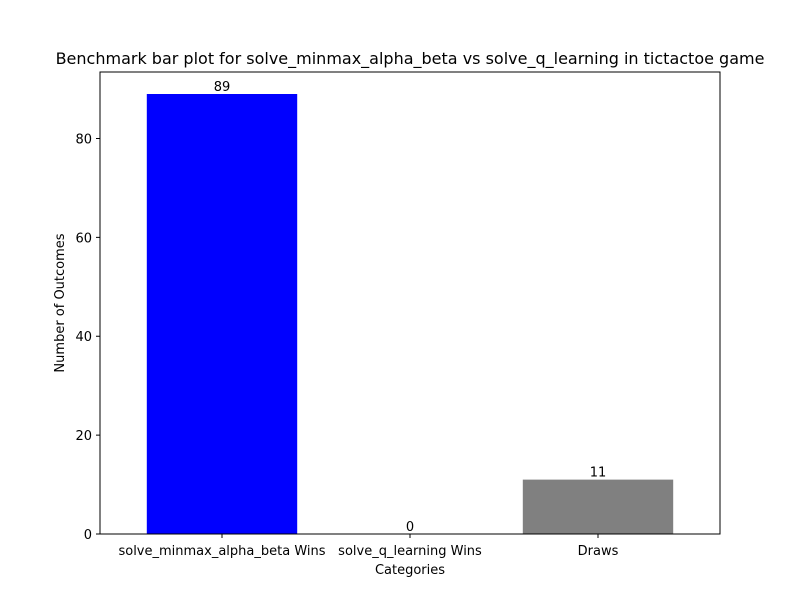 This screenshot has width=800, height=600. Describe the element at coordinates (410, 570) in the screenshot. I see `x-axis-label: Categories` at that location.